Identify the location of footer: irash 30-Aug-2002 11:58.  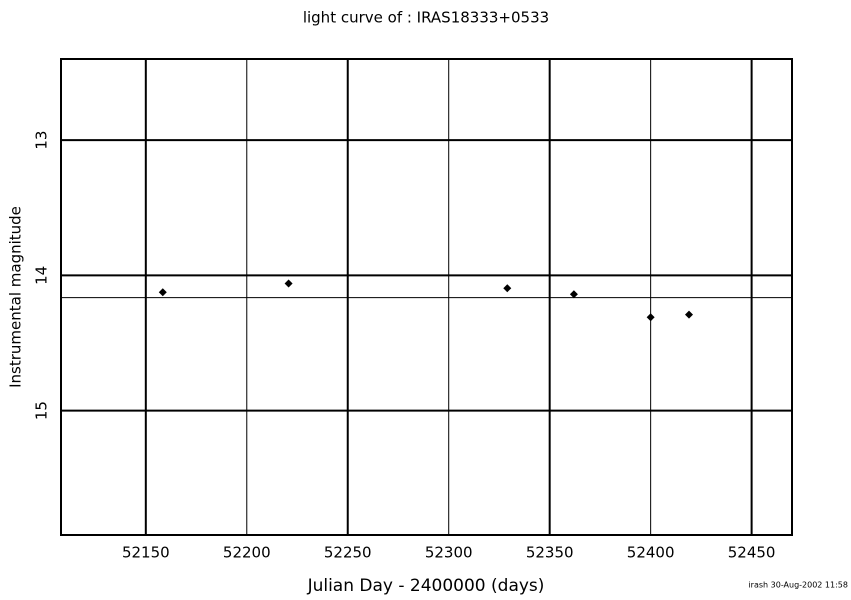
(798, 585).